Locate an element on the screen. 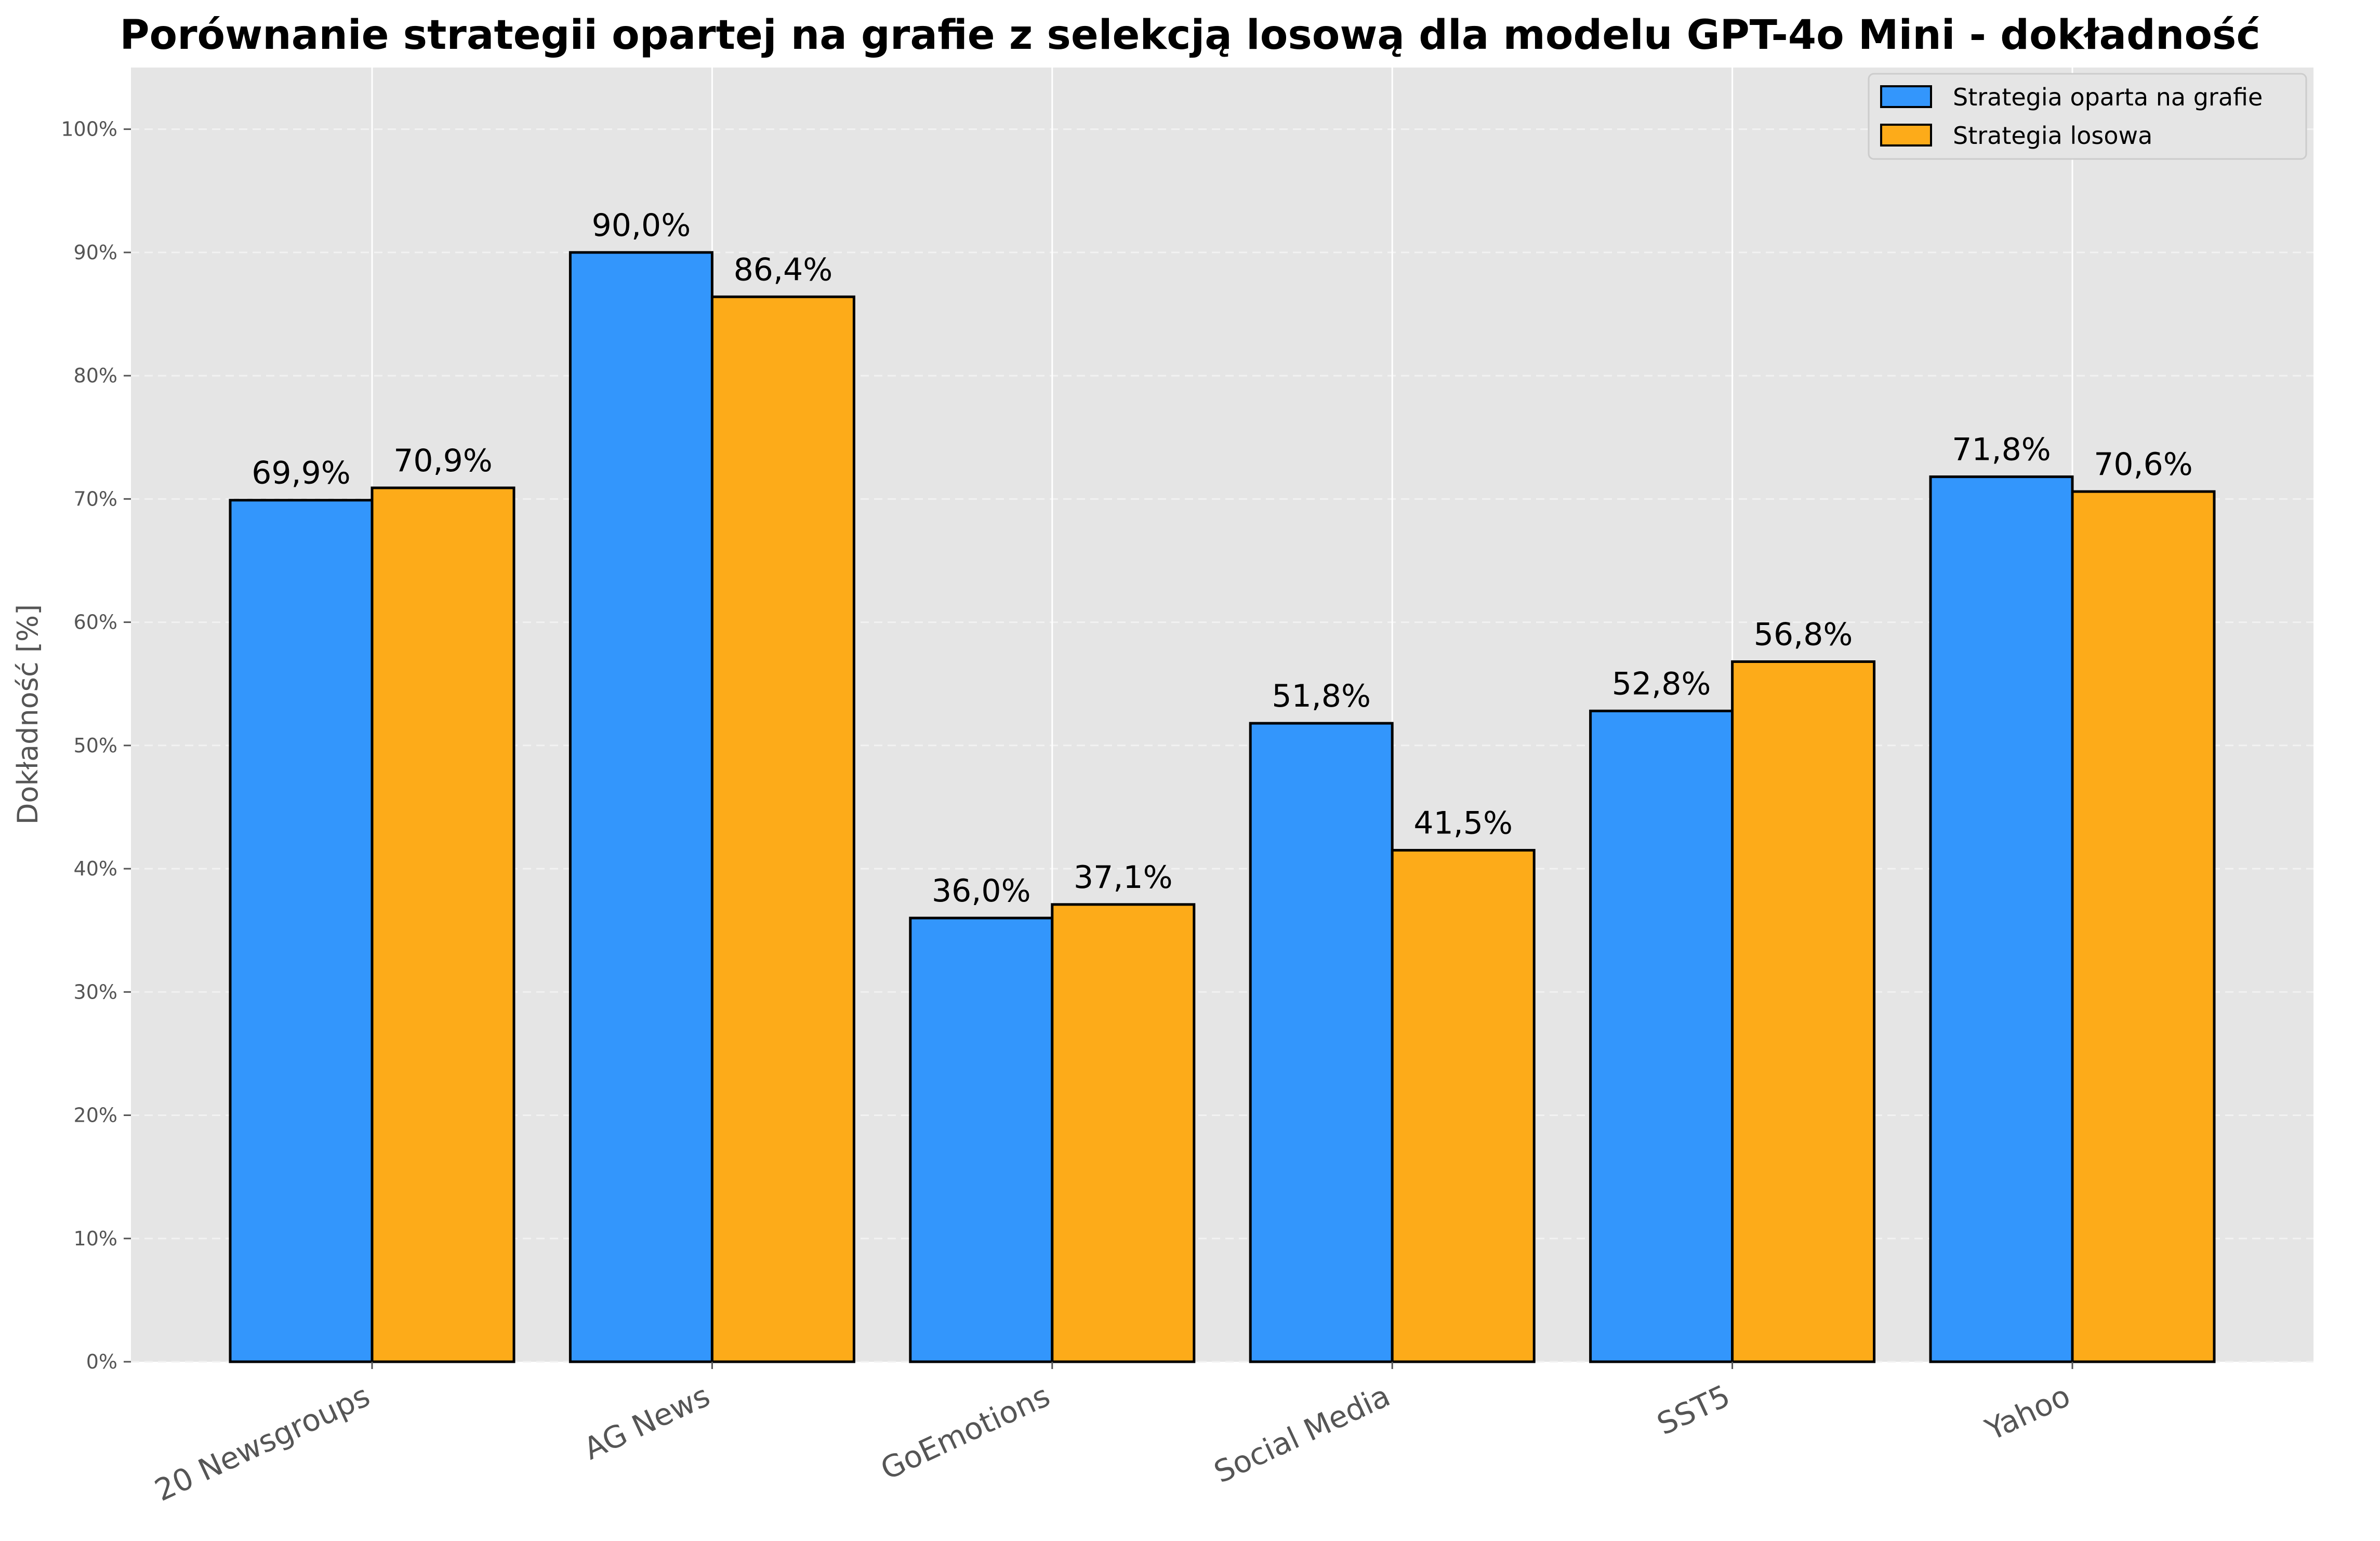 The width and height of the screenshot is (2380, 1541). bar-sst5-random is located at coordinates (1804, 1011).